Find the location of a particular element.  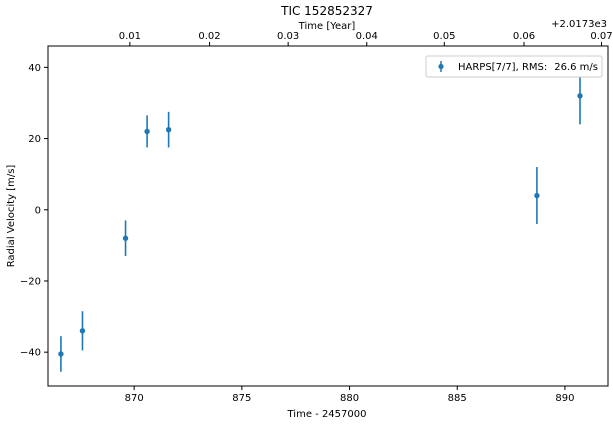

legend-box is located at coordinates (514, 66).